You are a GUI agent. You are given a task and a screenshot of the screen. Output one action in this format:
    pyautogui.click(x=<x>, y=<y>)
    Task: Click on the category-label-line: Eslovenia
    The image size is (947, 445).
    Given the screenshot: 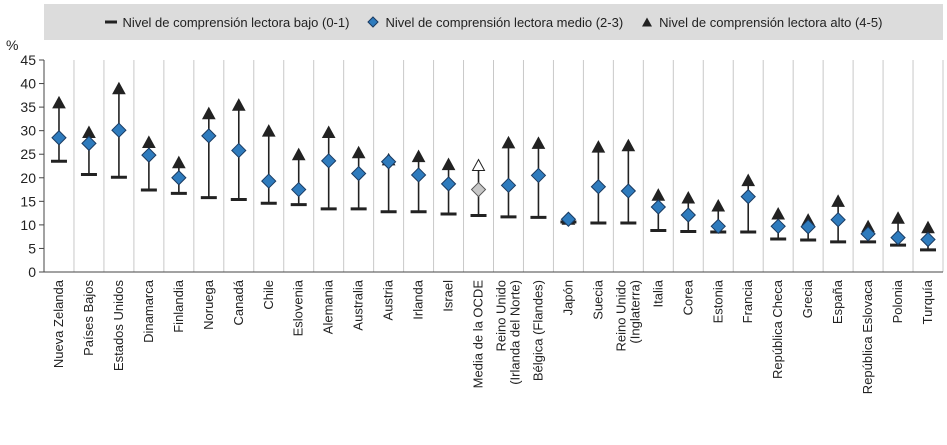 What is the action you would take?
    pyautogui.click(x=298, y=307)
    